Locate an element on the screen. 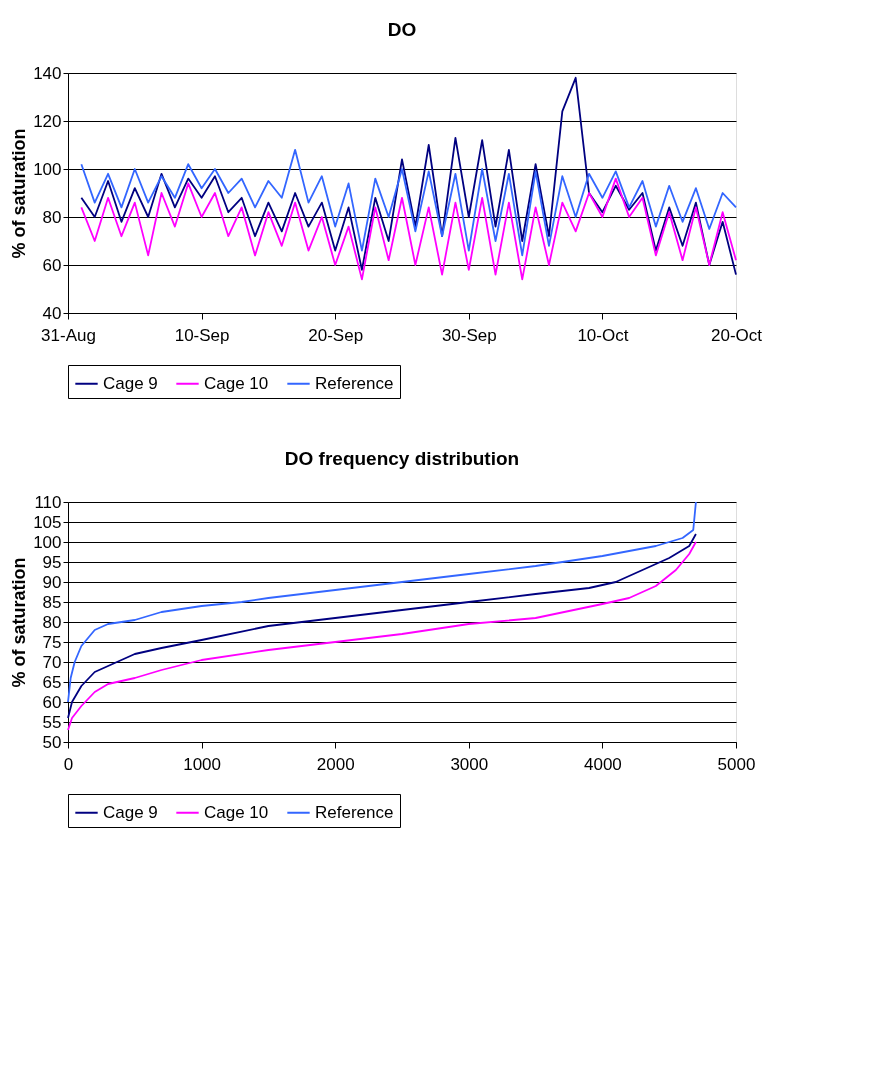 This screenshot has width=871, height=1072. chart-title: DO frequency distribution is located at coordinates (402, 458).